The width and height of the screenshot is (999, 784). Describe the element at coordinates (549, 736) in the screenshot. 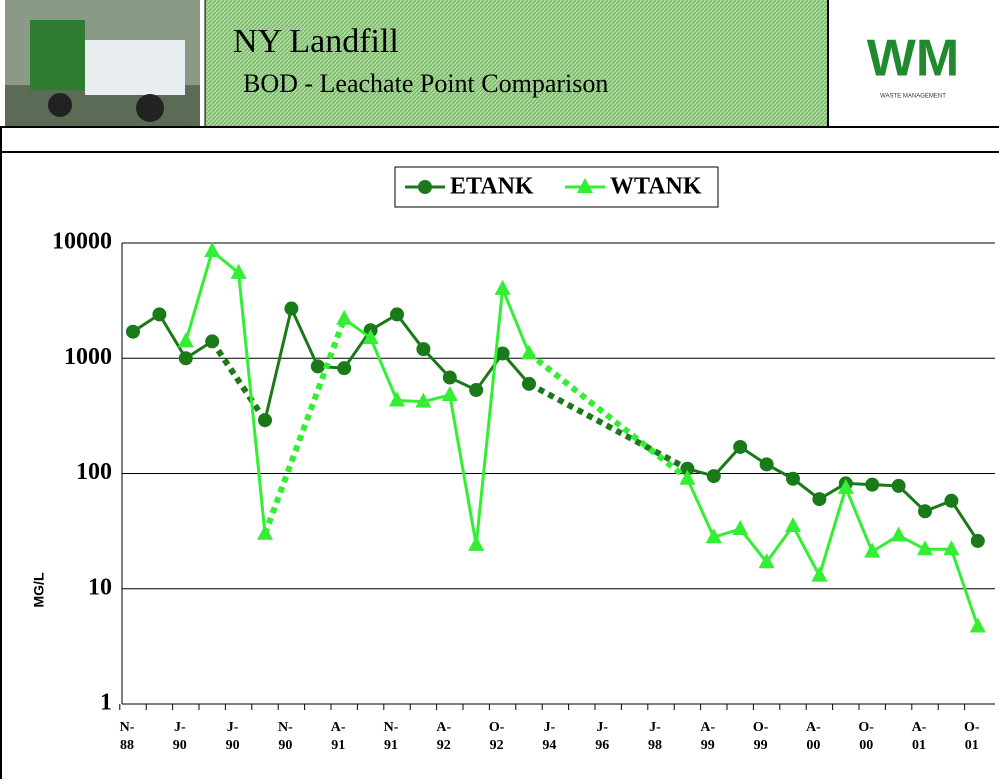

I see `x-tick-label: J-94` at that location.